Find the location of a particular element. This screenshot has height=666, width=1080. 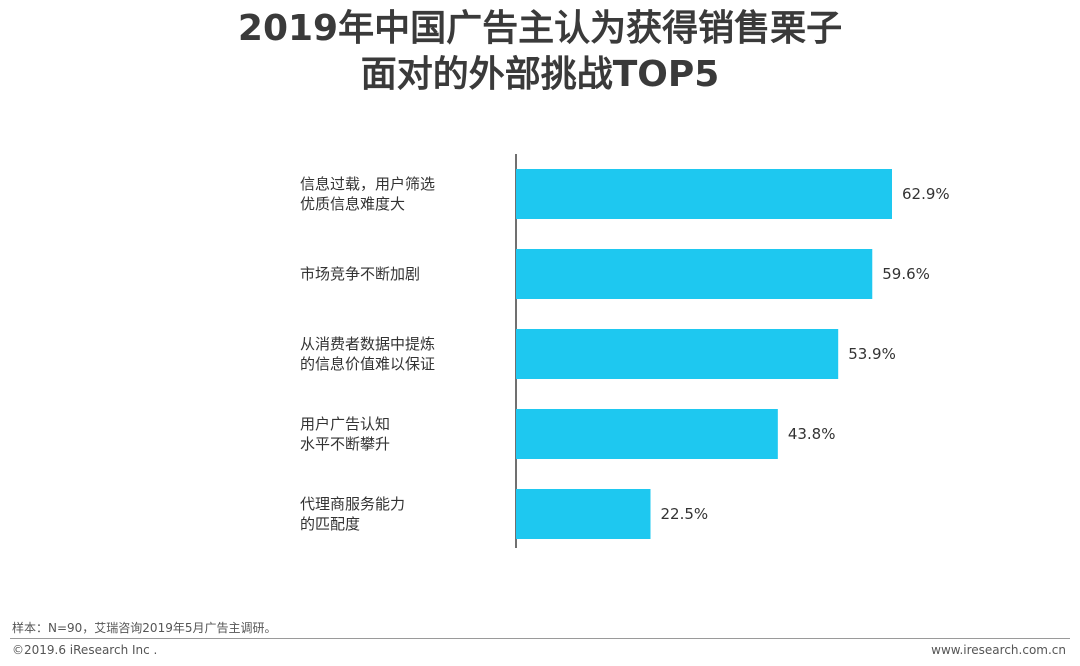

copyright-text: ©2019.6 iResearch Inc . is located at coordinates (85, 650).